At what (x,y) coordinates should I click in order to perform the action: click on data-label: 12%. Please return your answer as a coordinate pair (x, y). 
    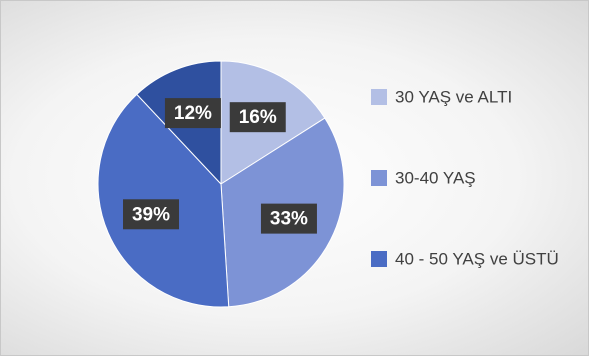
    Looking at the image, I should click on (193, 113).